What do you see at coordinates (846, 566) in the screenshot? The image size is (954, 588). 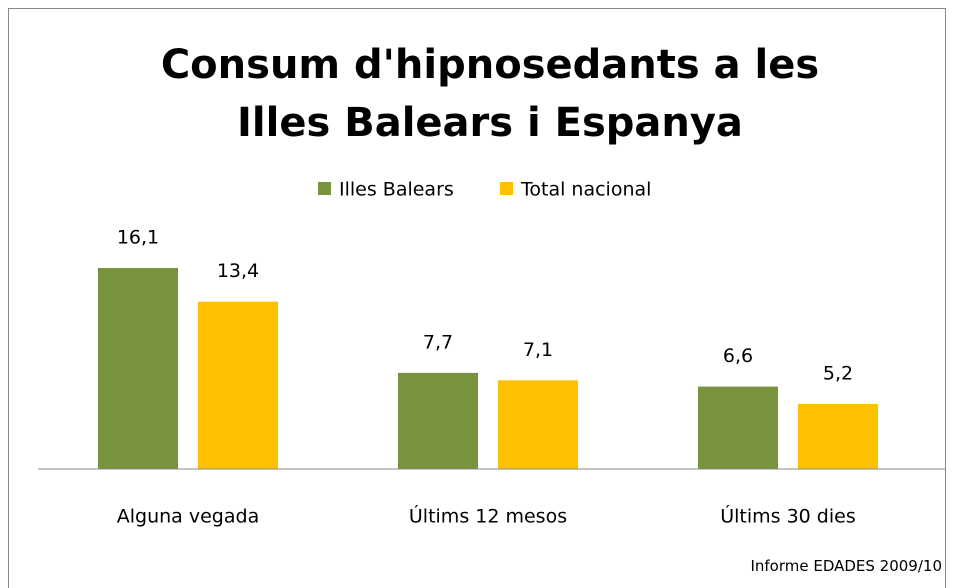 I see `source-note: Informe EDADES 2009/10` at bounding box center [846, 566].